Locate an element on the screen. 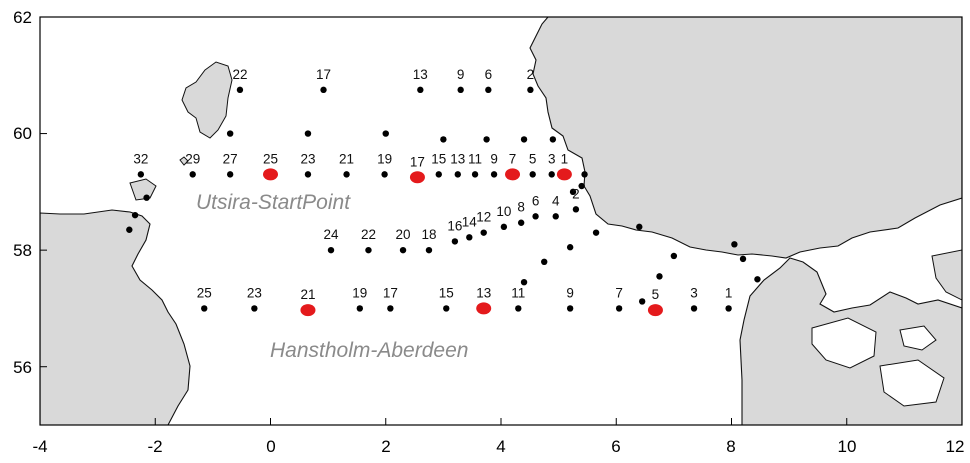  station-label: 27 is located at coordinates (230, 158).